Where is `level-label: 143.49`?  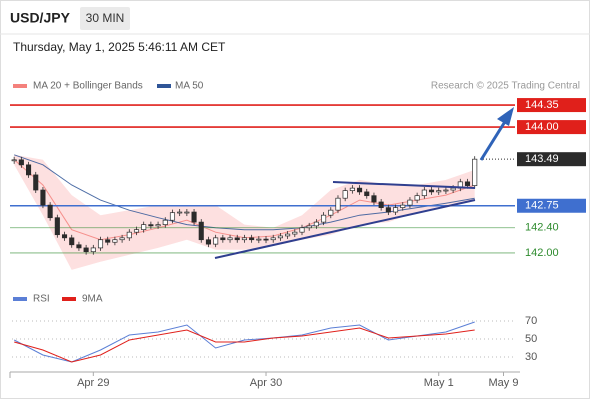
level-label: 143.49 is located at coordinates (542, 159).